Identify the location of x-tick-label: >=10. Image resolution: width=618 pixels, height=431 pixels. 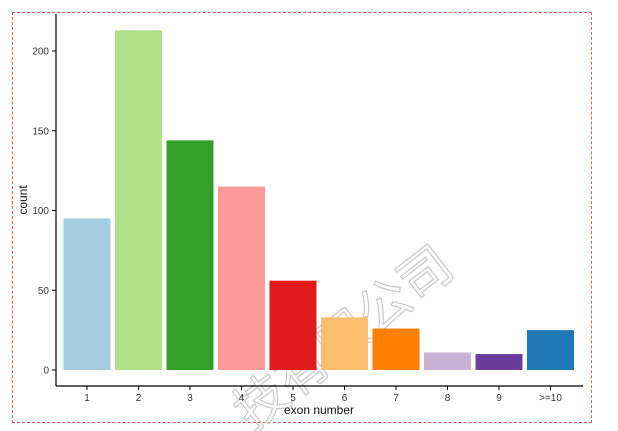
(550, 398).